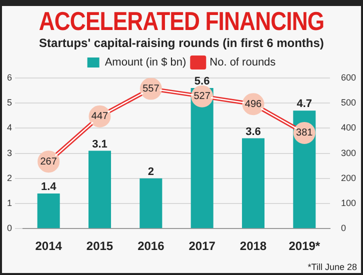 This screenshot has height=275, width=363. What do you see at coordinates (202, 246) in the screenshot?
I see `x-tick-label: 2017` at bounding box center [202, 246].